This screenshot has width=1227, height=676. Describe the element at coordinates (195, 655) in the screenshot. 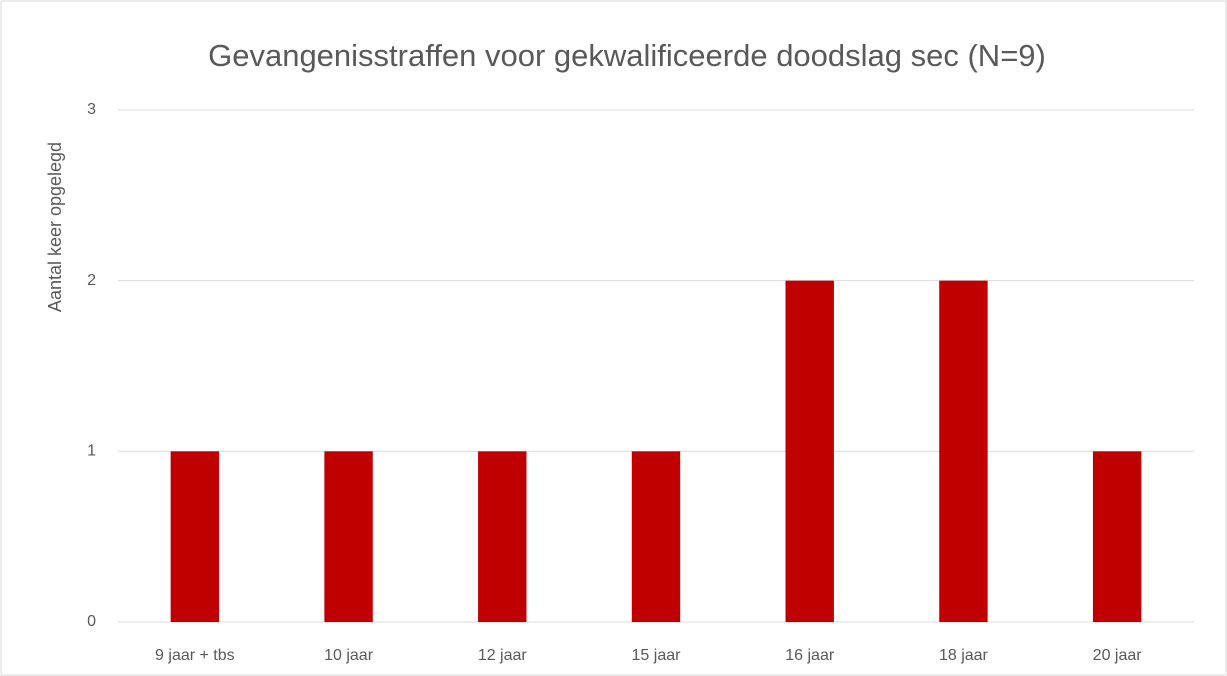

I see `x-tick-label: 9 jaar + tbs` at that location.